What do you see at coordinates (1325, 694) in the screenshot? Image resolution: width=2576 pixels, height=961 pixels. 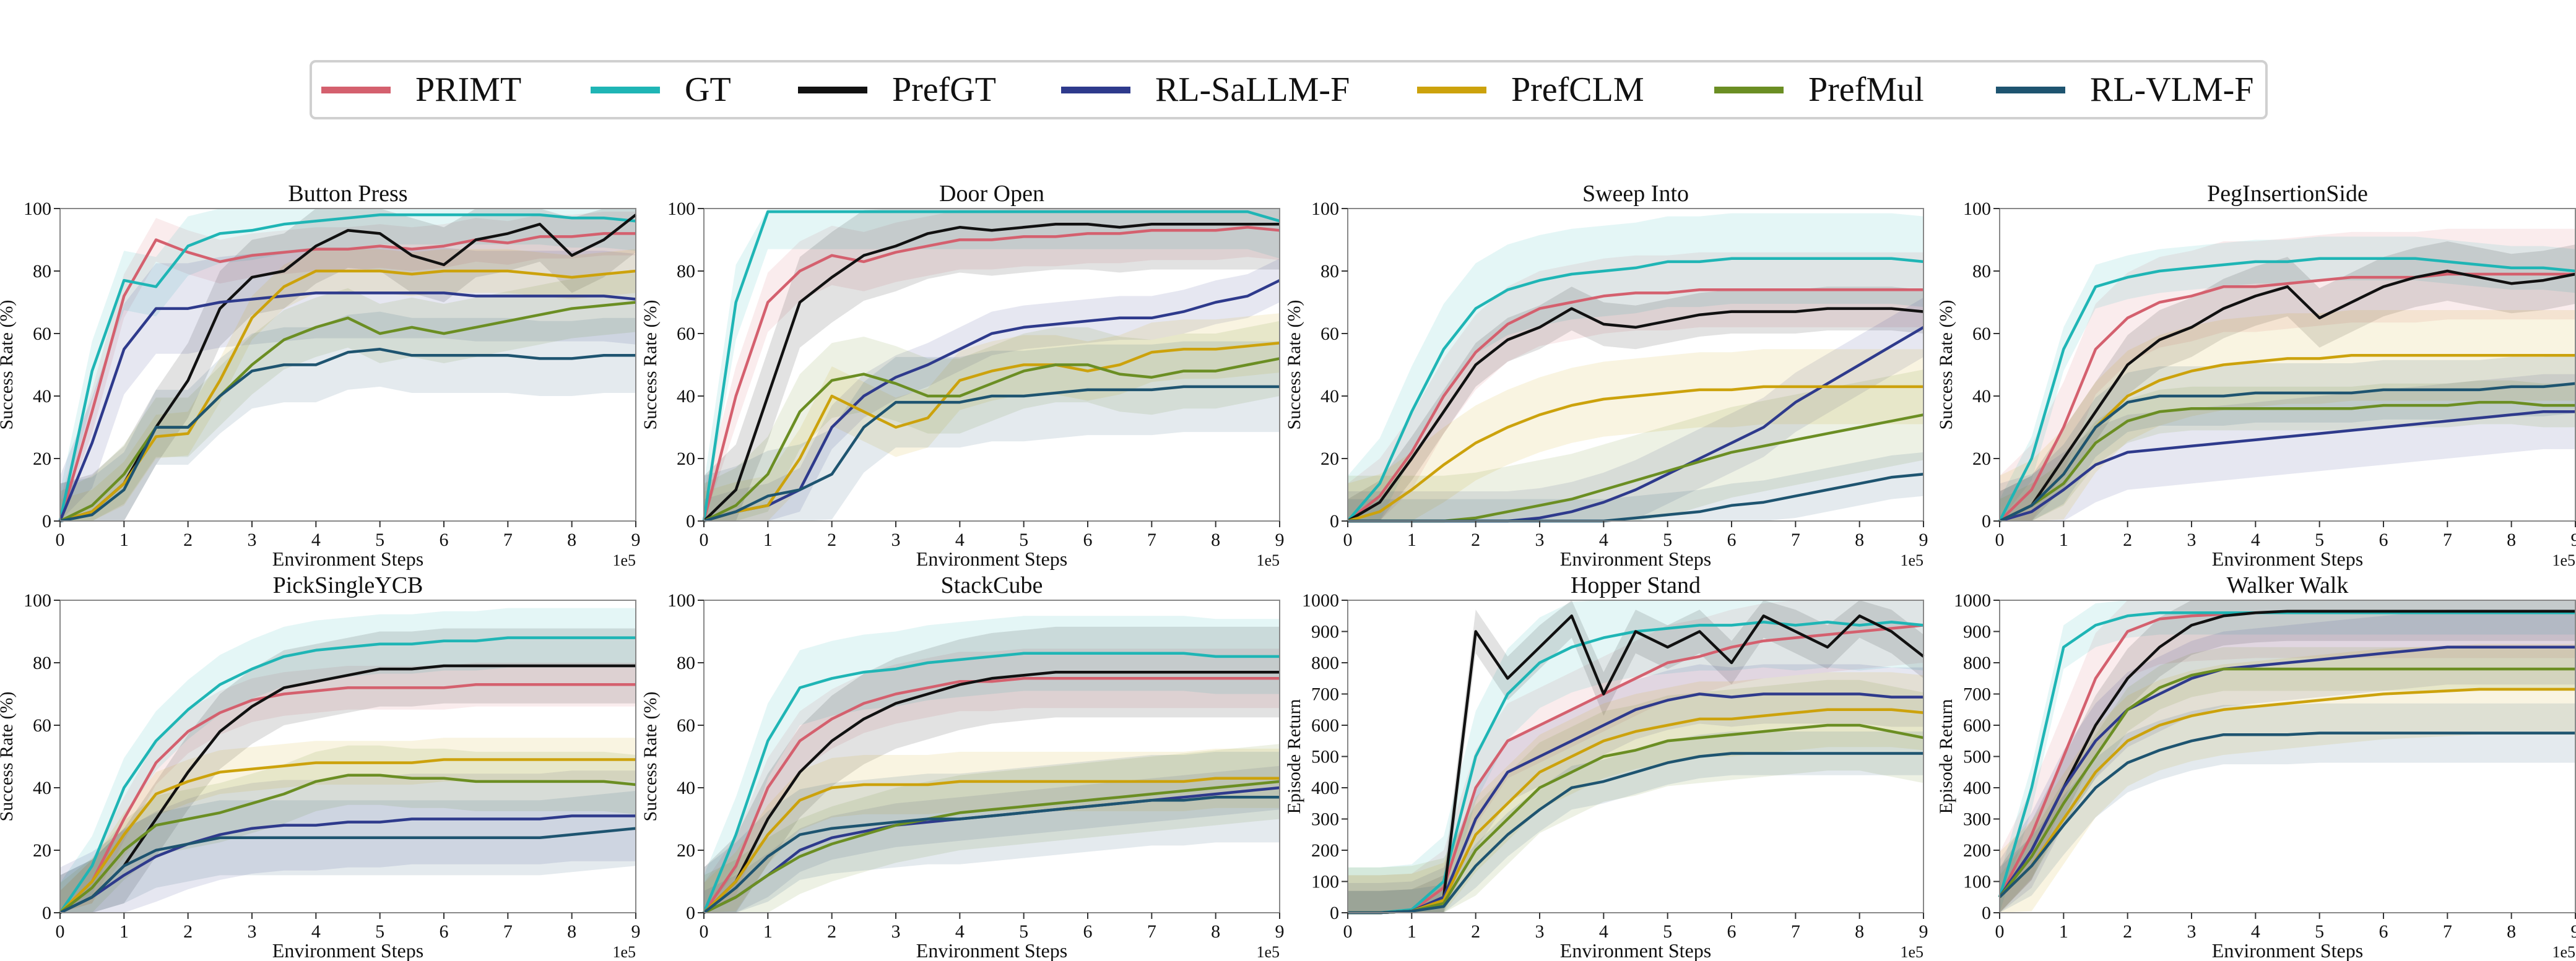 I see `y-tick-label: 700` at bounding box center [1325, 694].